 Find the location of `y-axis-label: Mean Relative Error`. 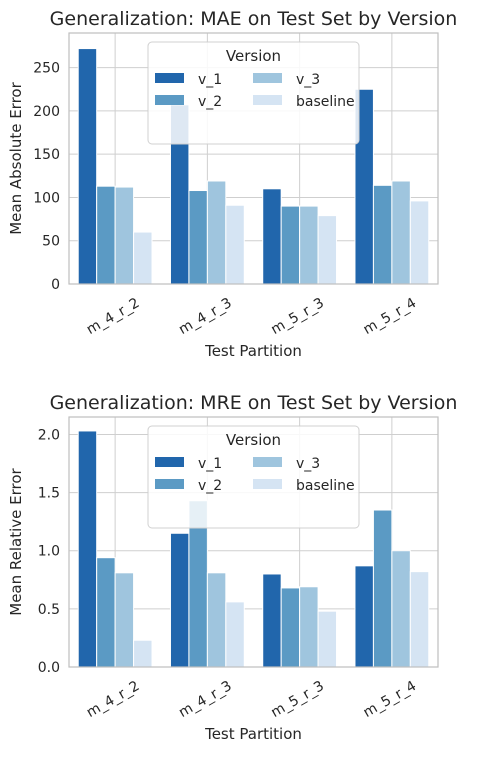

y-axis-label: Mean Relative Error is located at coordinates (16, 541).